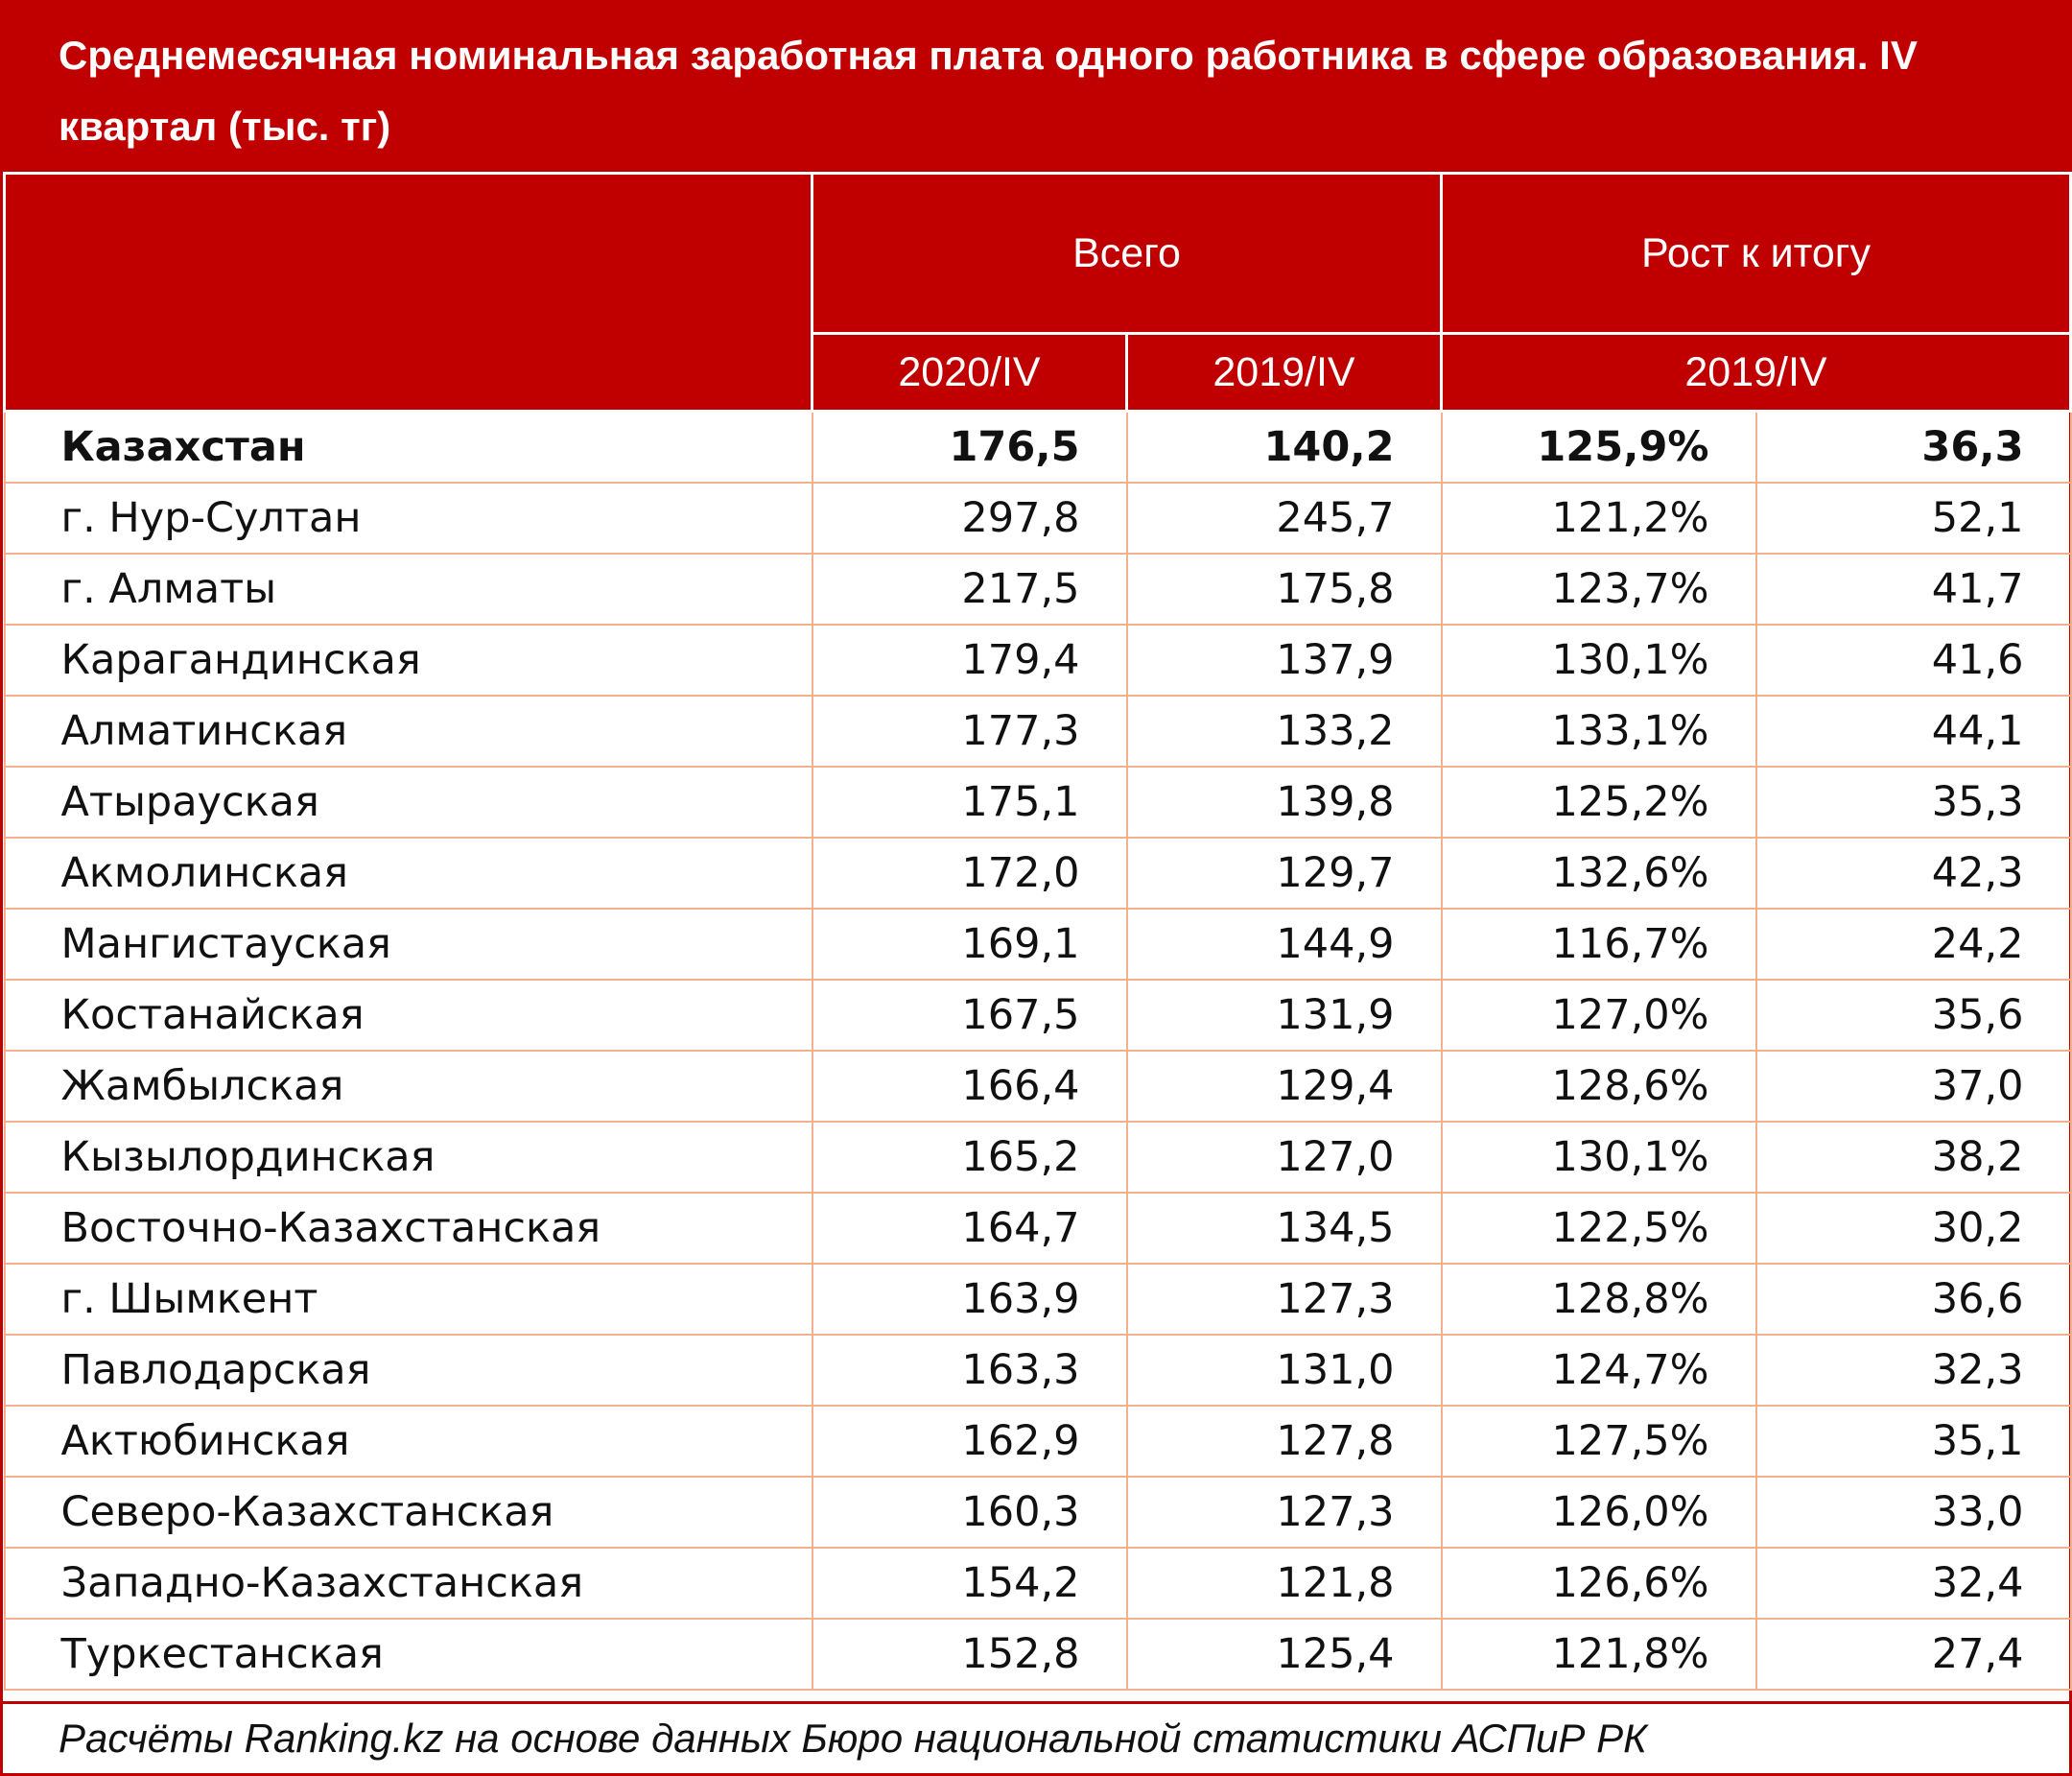  Describe the element at coordinates (969, 1300) in the screenshot. I see `value-cell: 163,9` at that location.